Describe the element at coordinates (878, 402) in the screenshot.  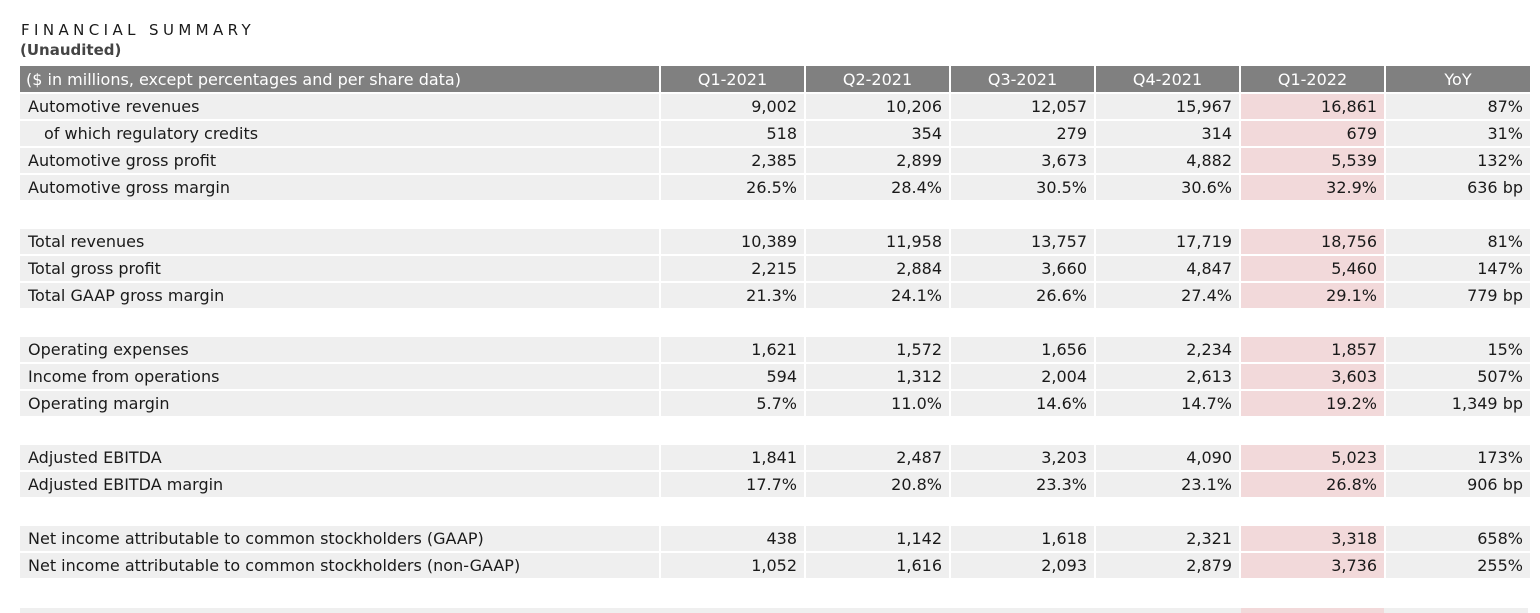
I see `value-cell: 11.0%` at that location.